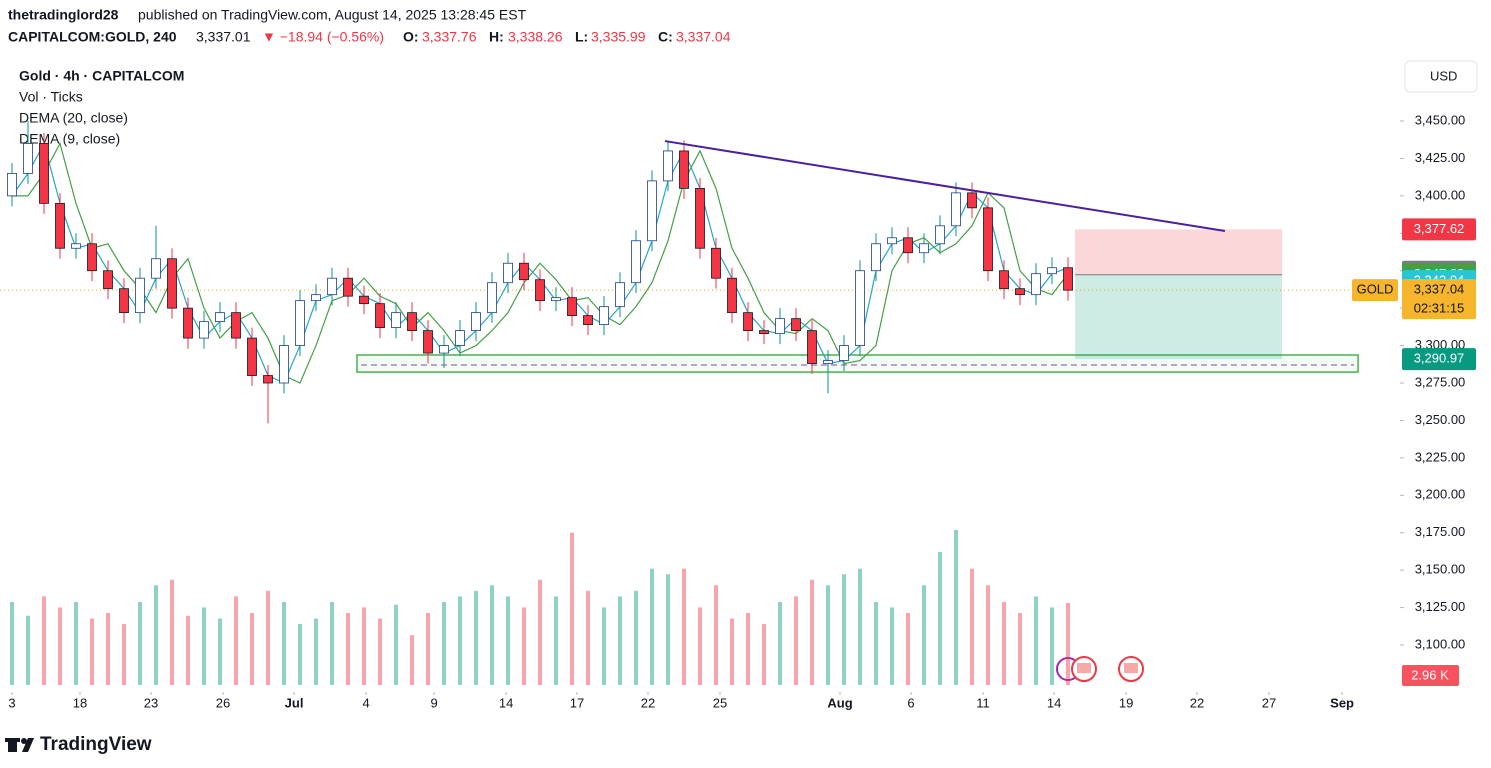 The height and width of the screenshot is (768, 1491). Describe the element at coordinates (1440, 157) in the screenshot. I see `y-tick-label: 3,425.00` at that location.